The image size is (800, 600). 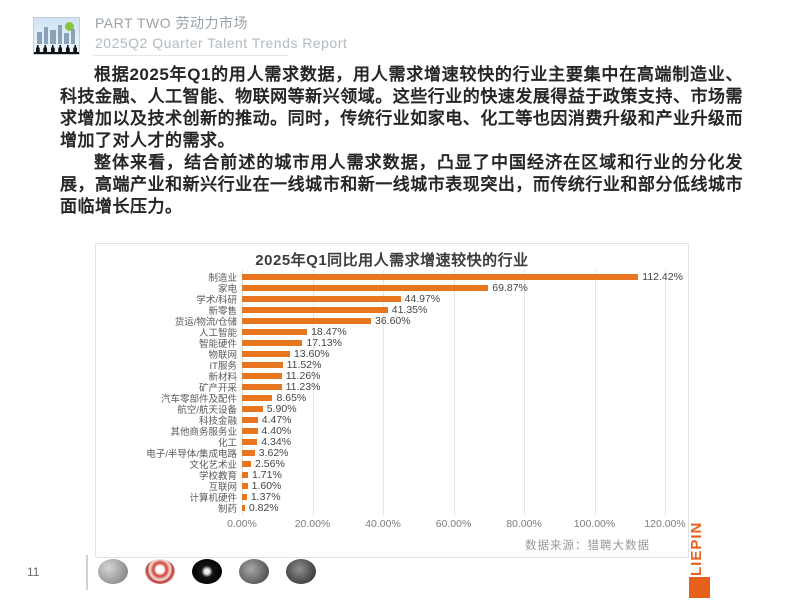 I want to click on chart-bar-row: 新零售 41.35%, so click(x=392, y=310).